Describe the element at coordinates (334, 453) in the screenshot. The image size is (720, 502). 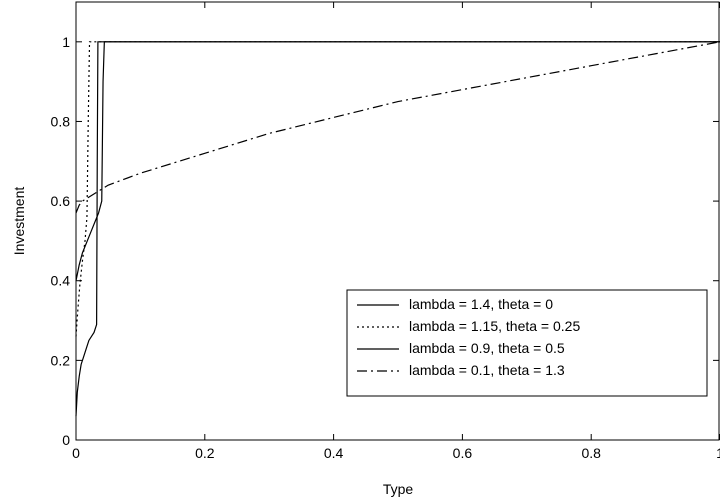
I see `x-tick-label: 0.4` at that location.